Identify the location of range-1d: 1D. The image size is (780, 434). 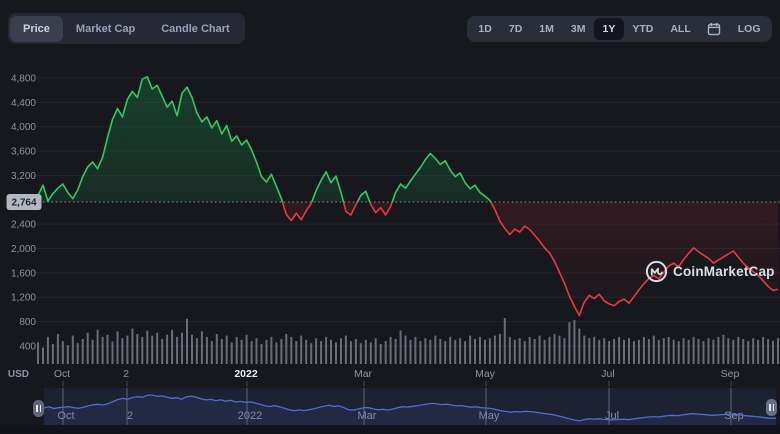
(485, 29).